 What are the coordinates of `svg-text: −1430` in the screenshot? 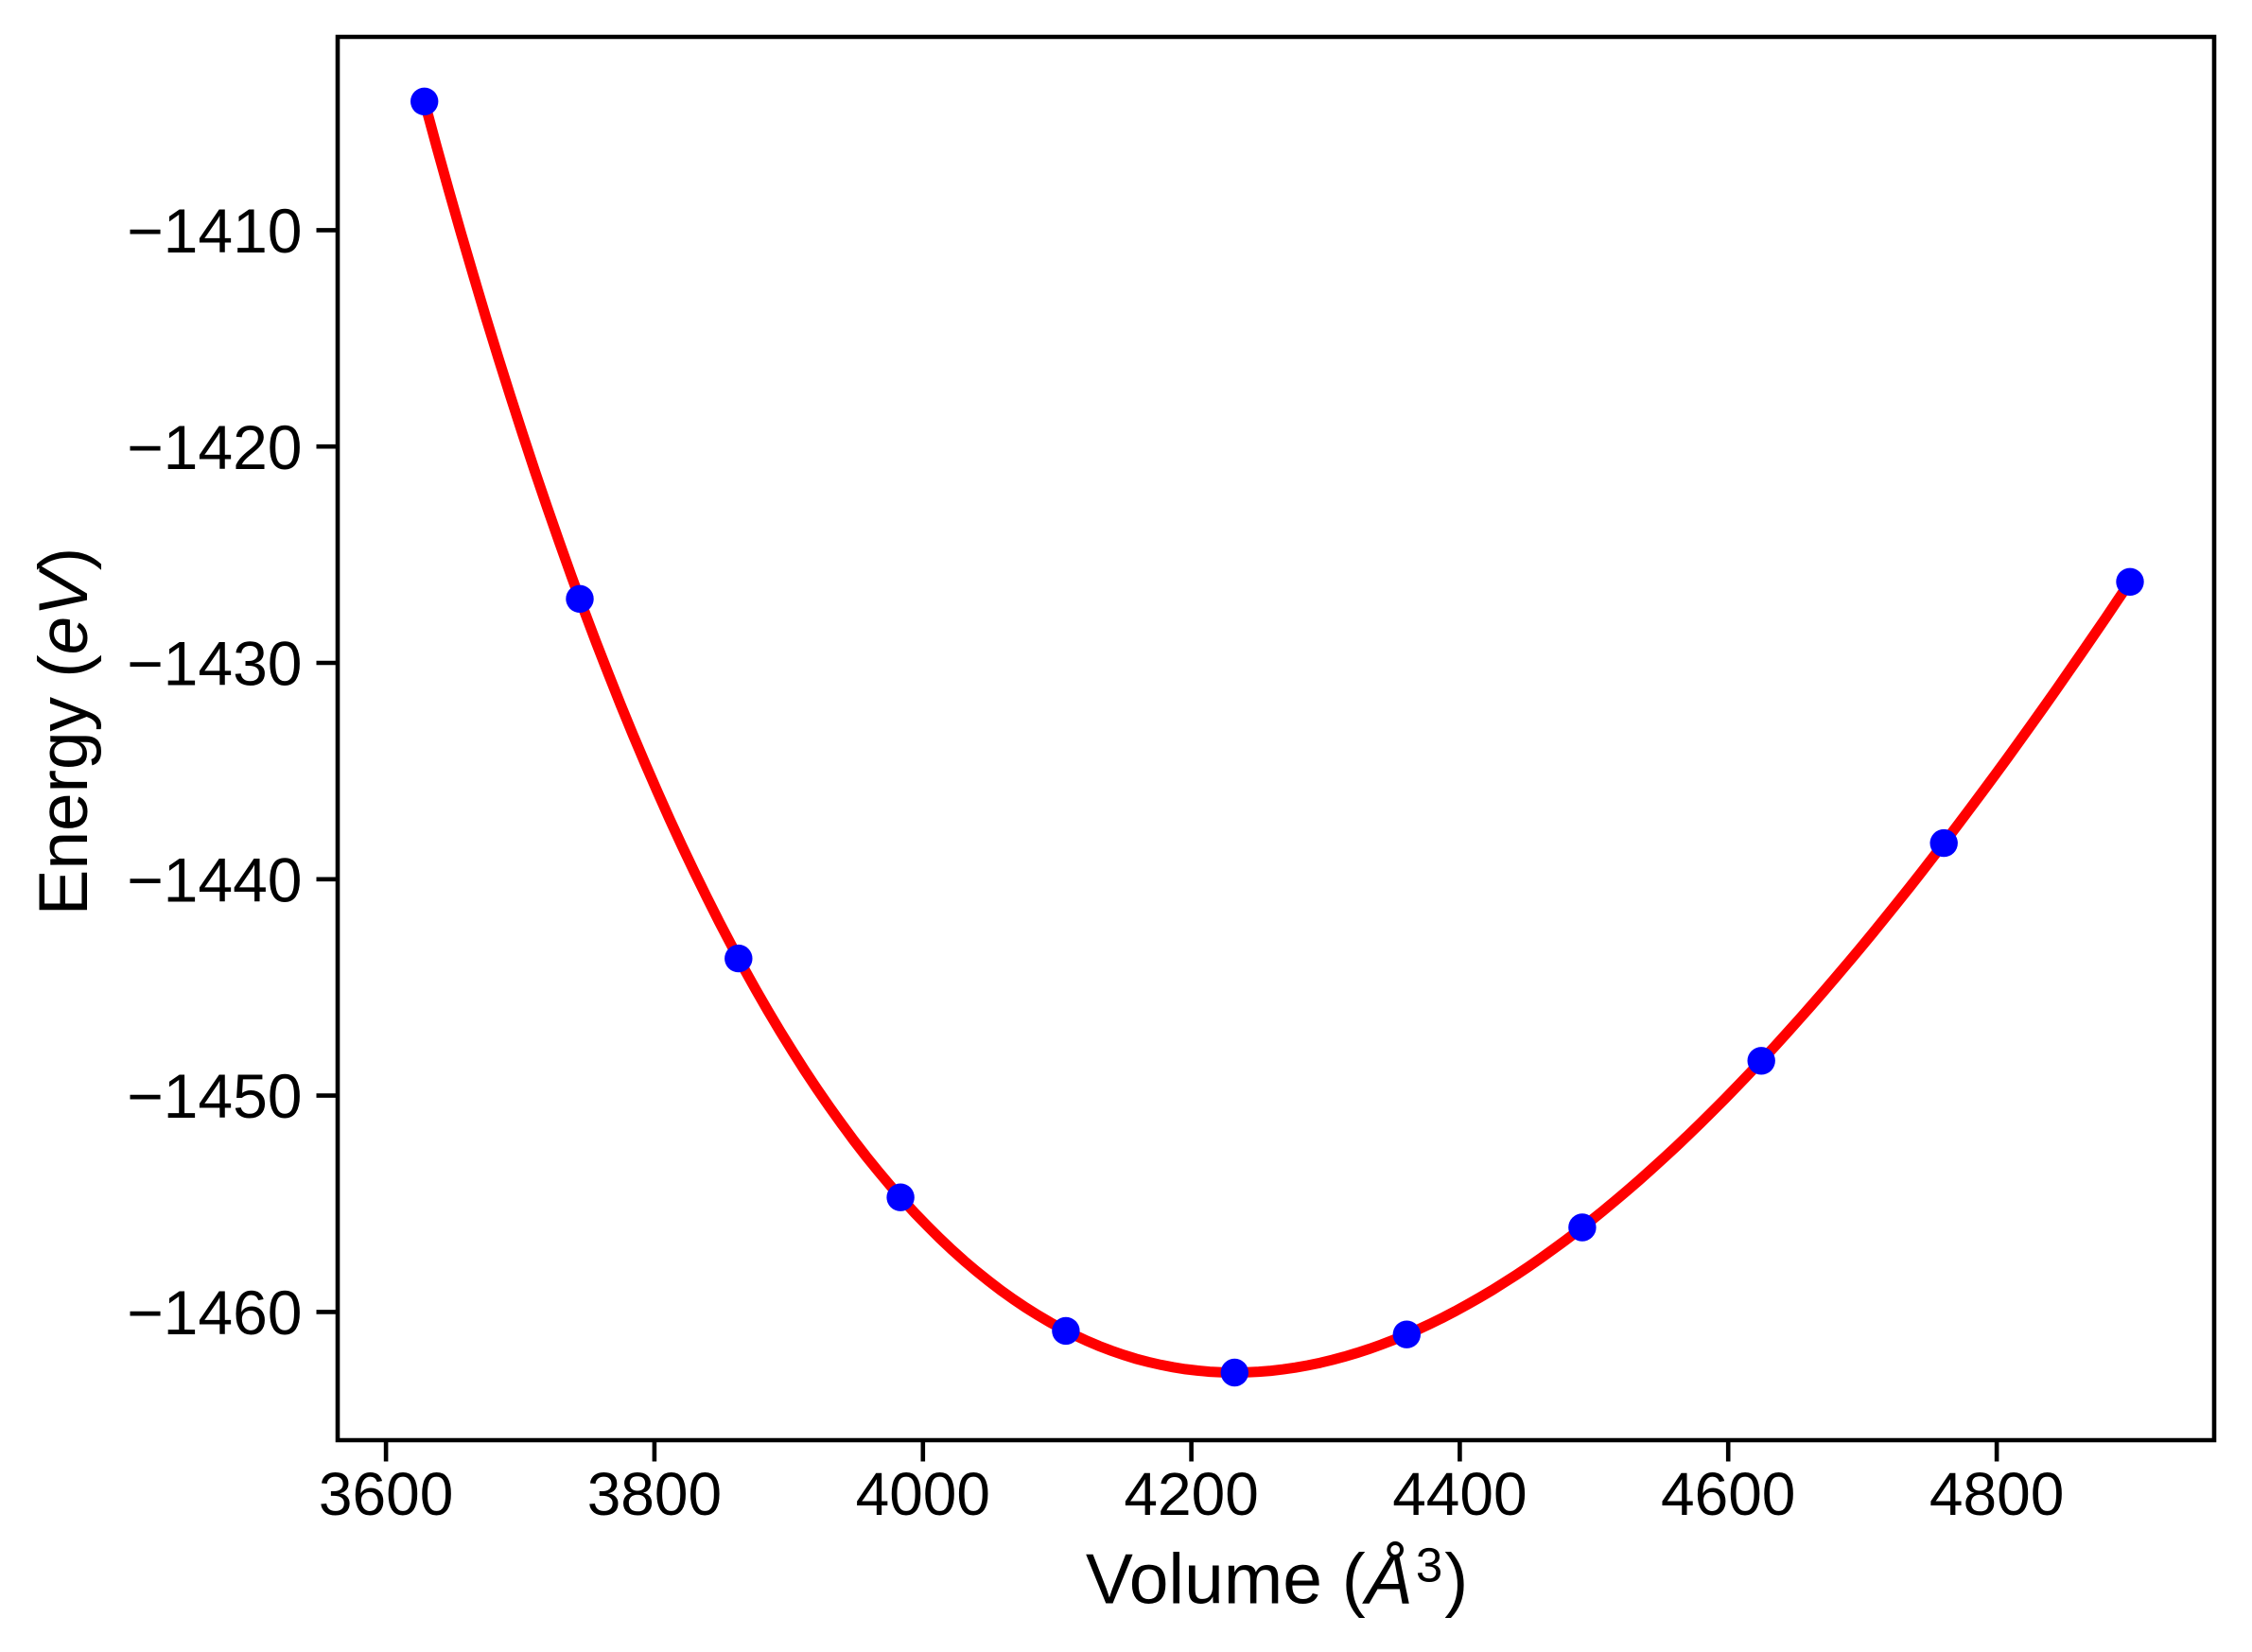 It's located at (214, 664).